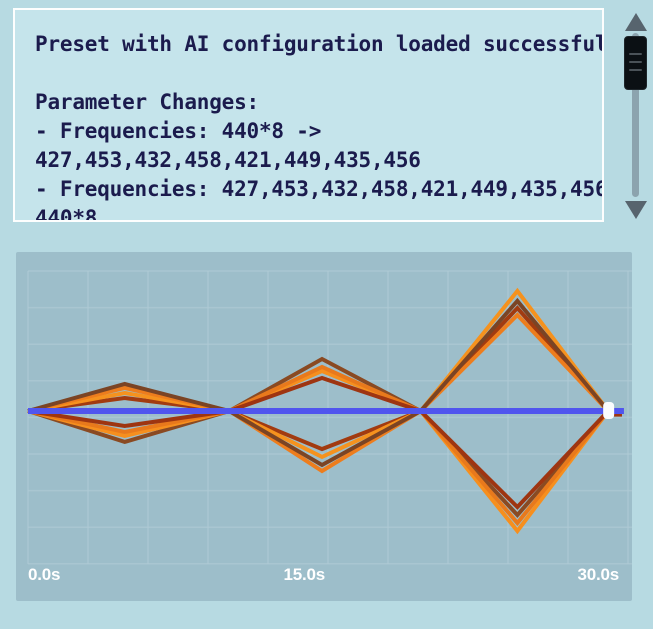 This screenshot has width=653, height=629. Describe the element at coordinates (44, 574) in the screenshot. I see `x-axis-tick-start: 0.0s` at that location.